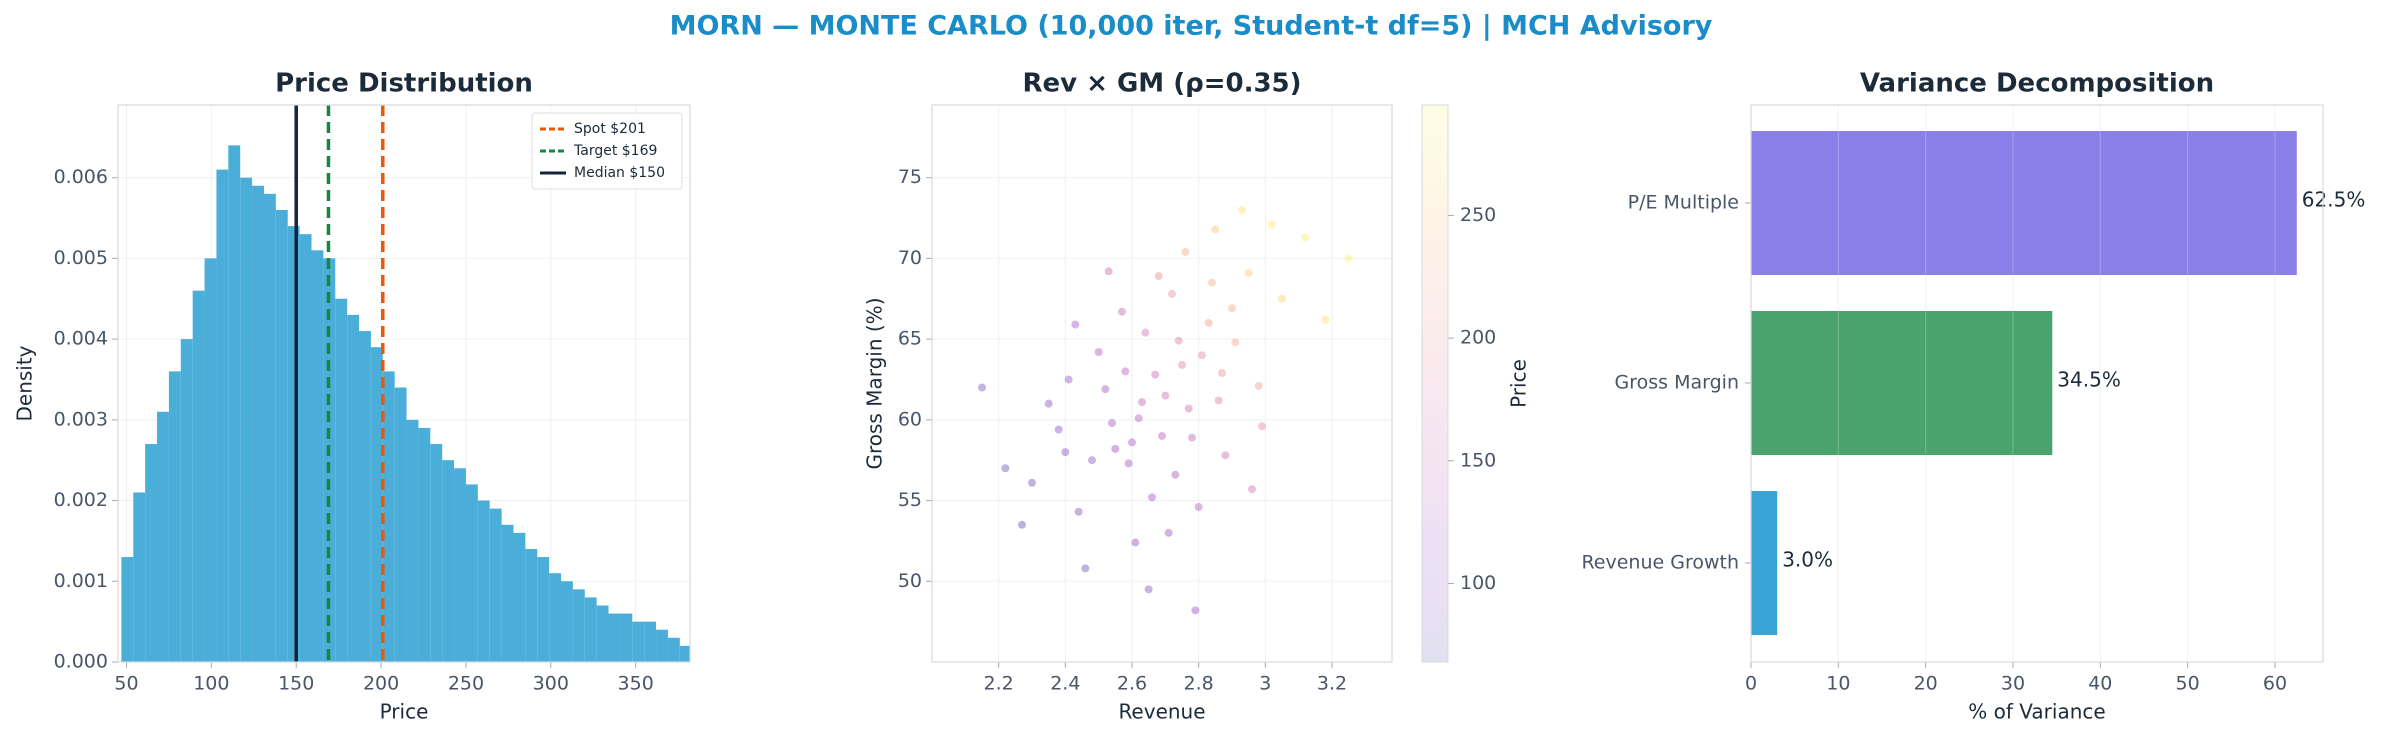 The image size is (2382, 742). What do you see at coordinates (1065, 684) in the screenshot?
I see `x-tick-label: 2.4` at bounding box center [1065, 684].